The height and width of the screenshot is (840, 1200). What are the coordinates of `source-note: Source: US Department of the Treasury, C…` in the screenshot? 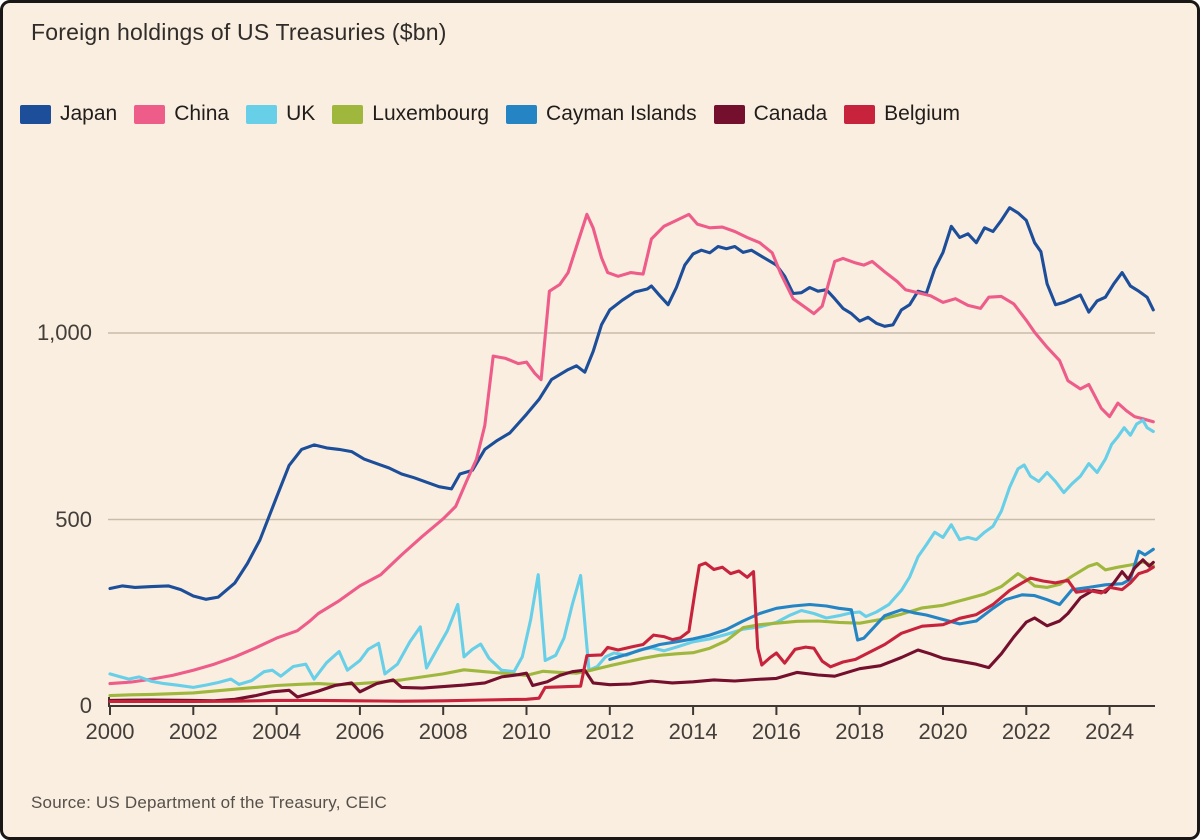 It's located at (209, 802).